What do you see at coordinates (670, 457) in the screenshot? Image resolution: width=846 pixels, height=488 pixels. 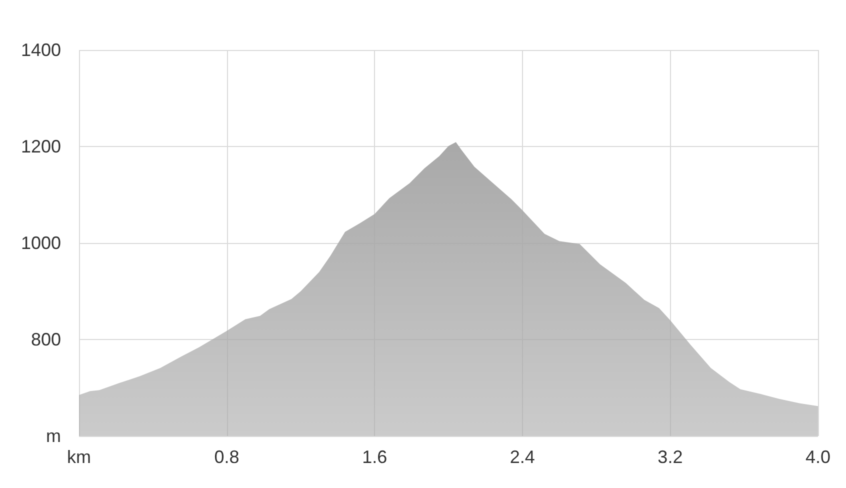 I see `x-tick-label: 3.2` at bounding box center [670, 457].